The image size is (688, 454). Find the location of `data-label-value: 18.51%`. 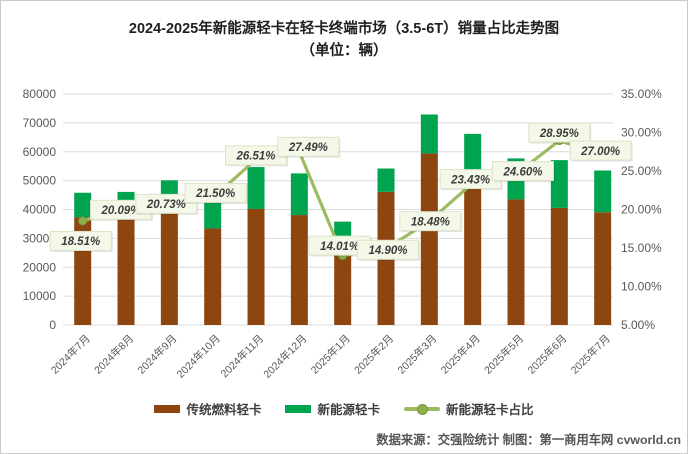

data-label-value: 18.51% is located at coordinates (80, 242).